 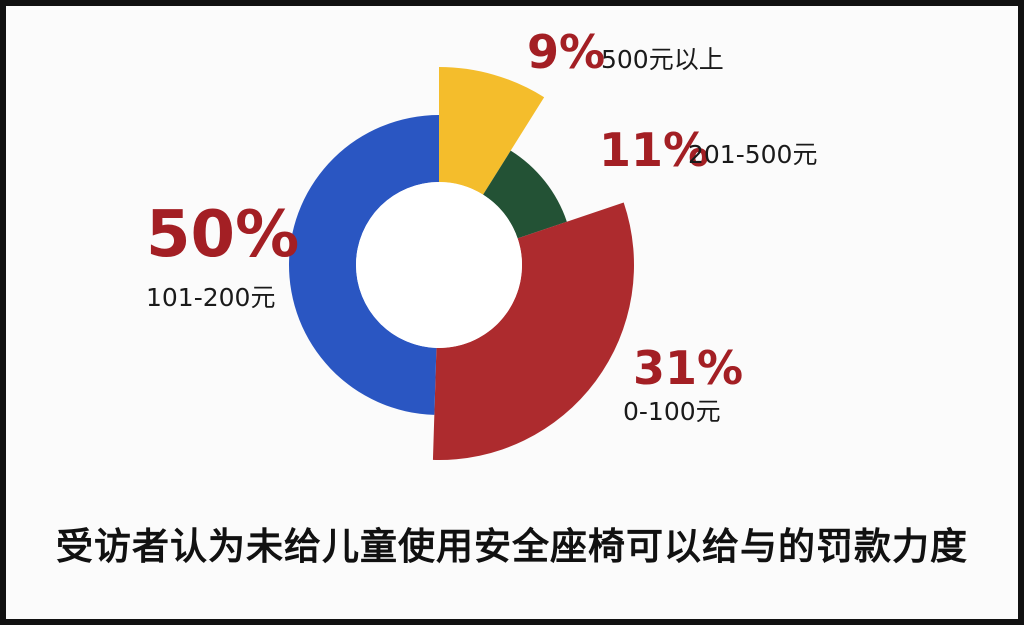 I want to click on slice-percent-500plus: 9%, so click(x=566, y=52).